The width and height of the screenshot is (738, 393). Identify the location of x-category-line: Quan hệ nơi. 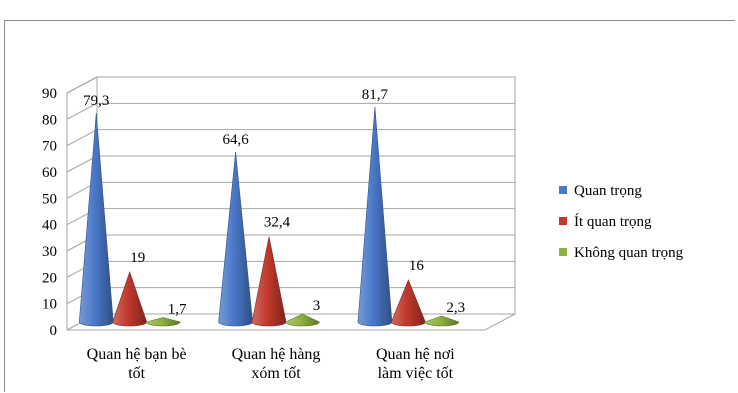
(415, 354).